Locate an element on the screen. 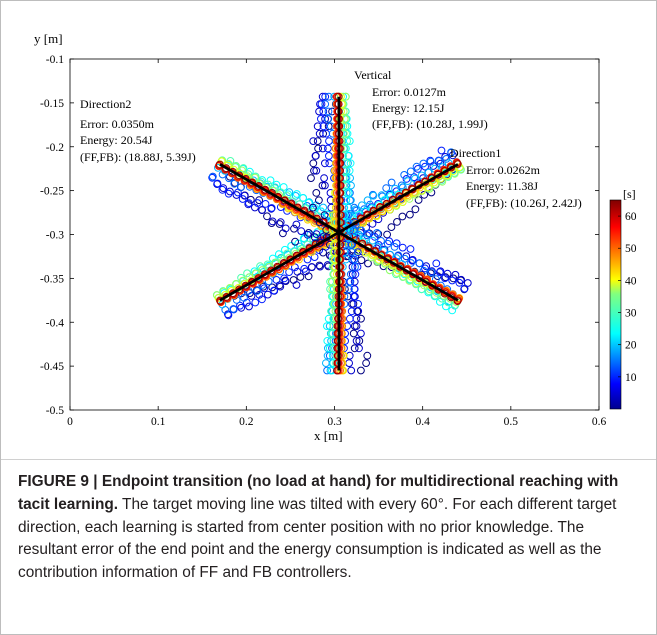 The width and height of the screenshot is (657, 635). x-tick-label: 0.3 is located at coordinates (334, 422).